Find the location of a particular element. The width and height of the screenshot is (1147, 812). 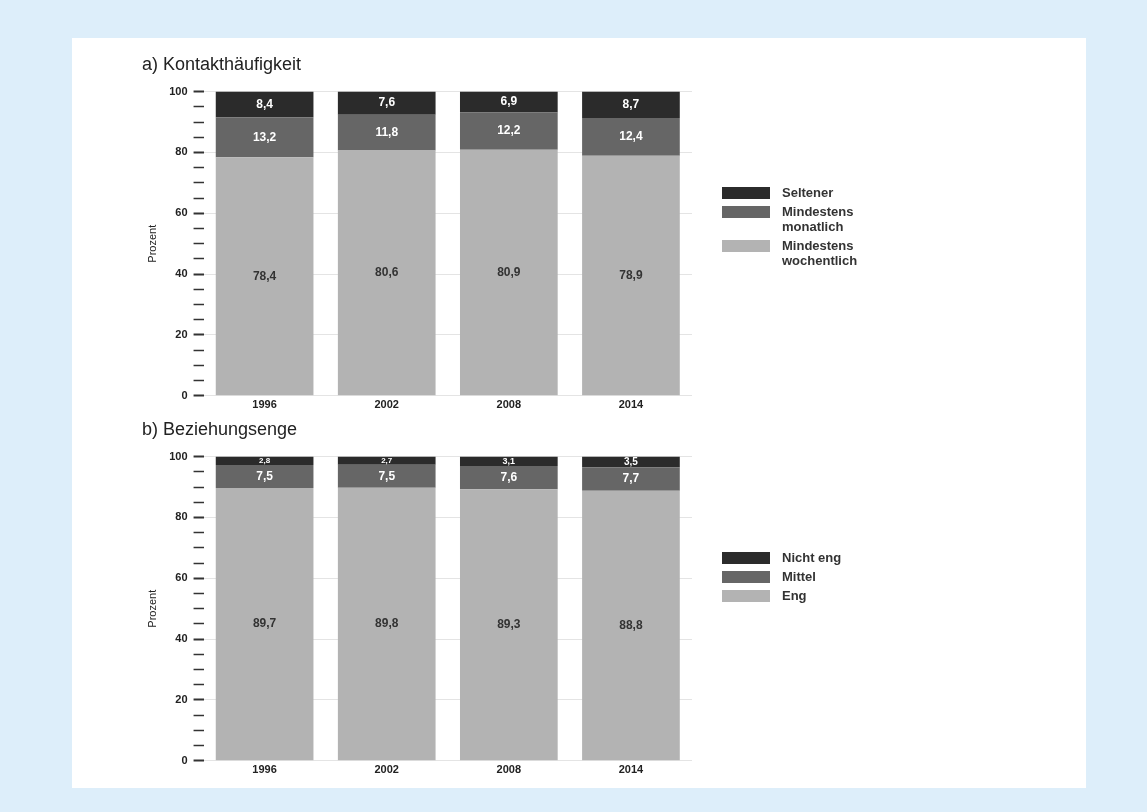

data-label: 80,9 is located at coordinates (509, 271).